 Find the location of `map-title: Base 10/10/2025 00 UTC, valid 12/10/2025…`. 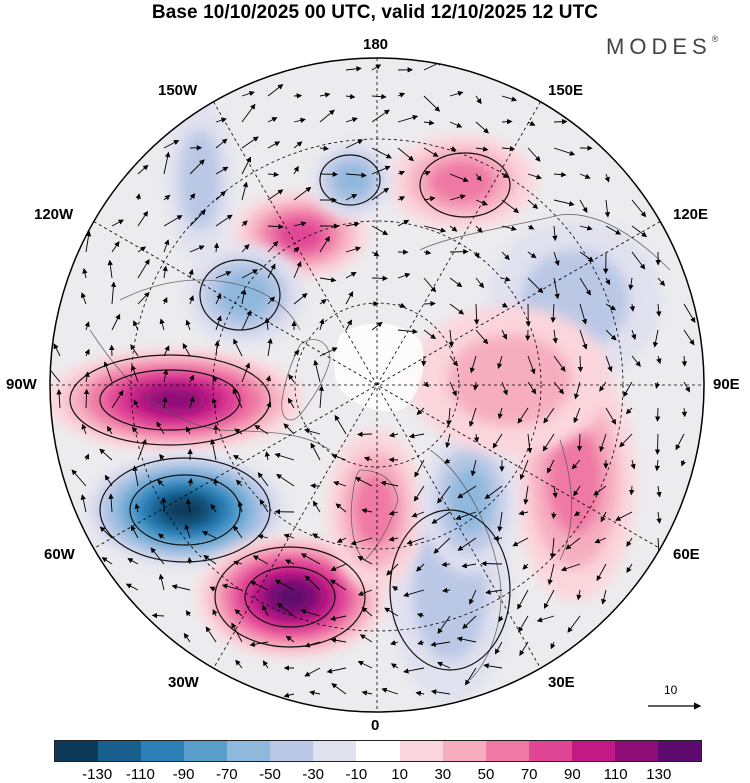

map-title: Base 10/10/2025 00 UTC, valid 12/10/2025… is located at coordinates (375, 12).